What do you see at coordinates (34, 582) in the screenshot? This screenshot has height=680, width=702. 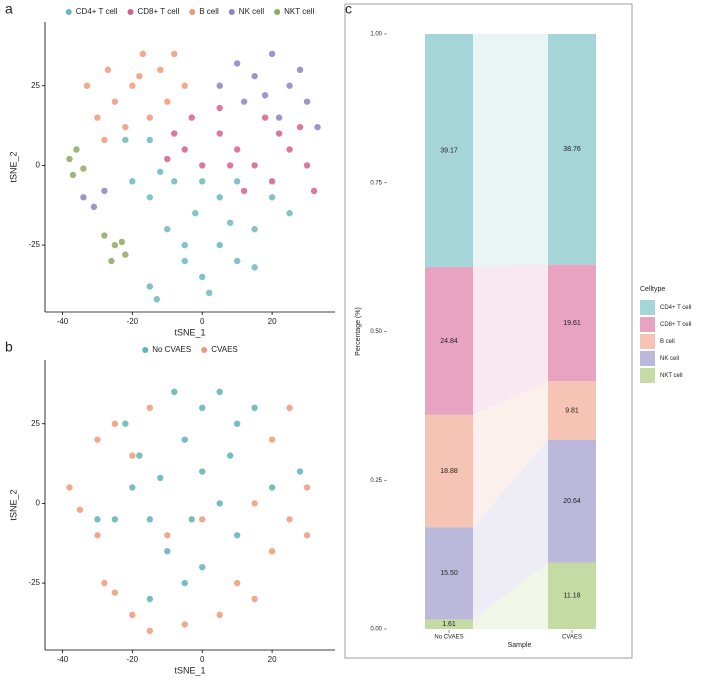 I see `y-tick-label: -25` at bounding box center [34, 582].